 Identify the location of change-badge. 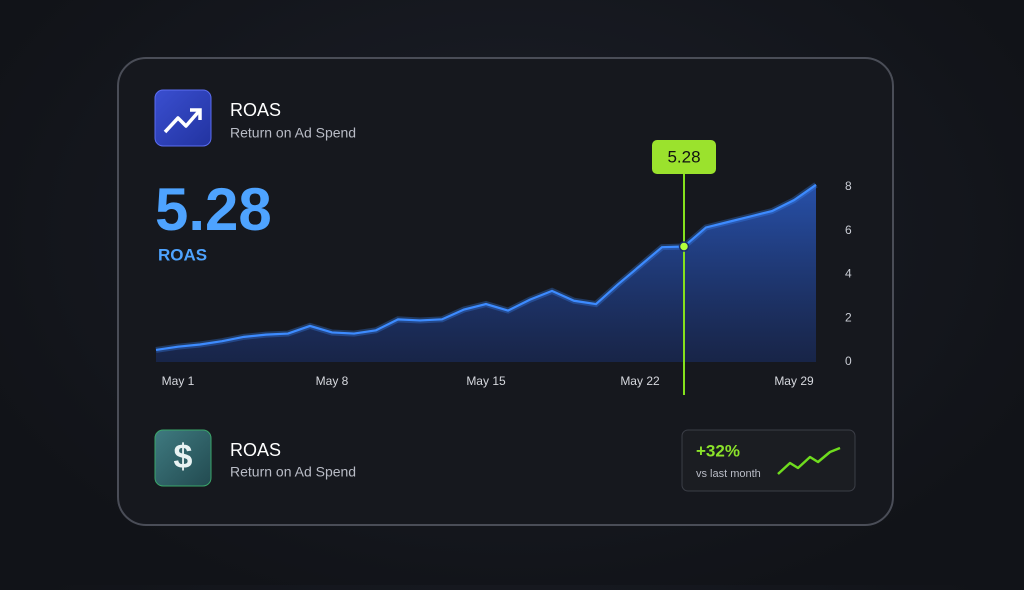
(768, 460).